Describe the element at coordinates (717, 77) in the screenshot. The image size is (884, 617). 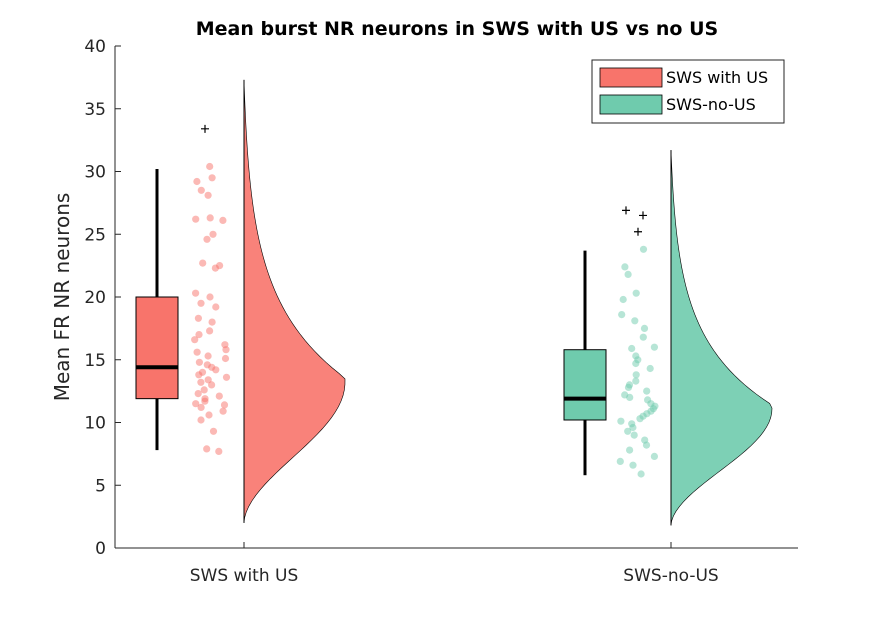
I see `legend-entry: SWS with US` at that location.